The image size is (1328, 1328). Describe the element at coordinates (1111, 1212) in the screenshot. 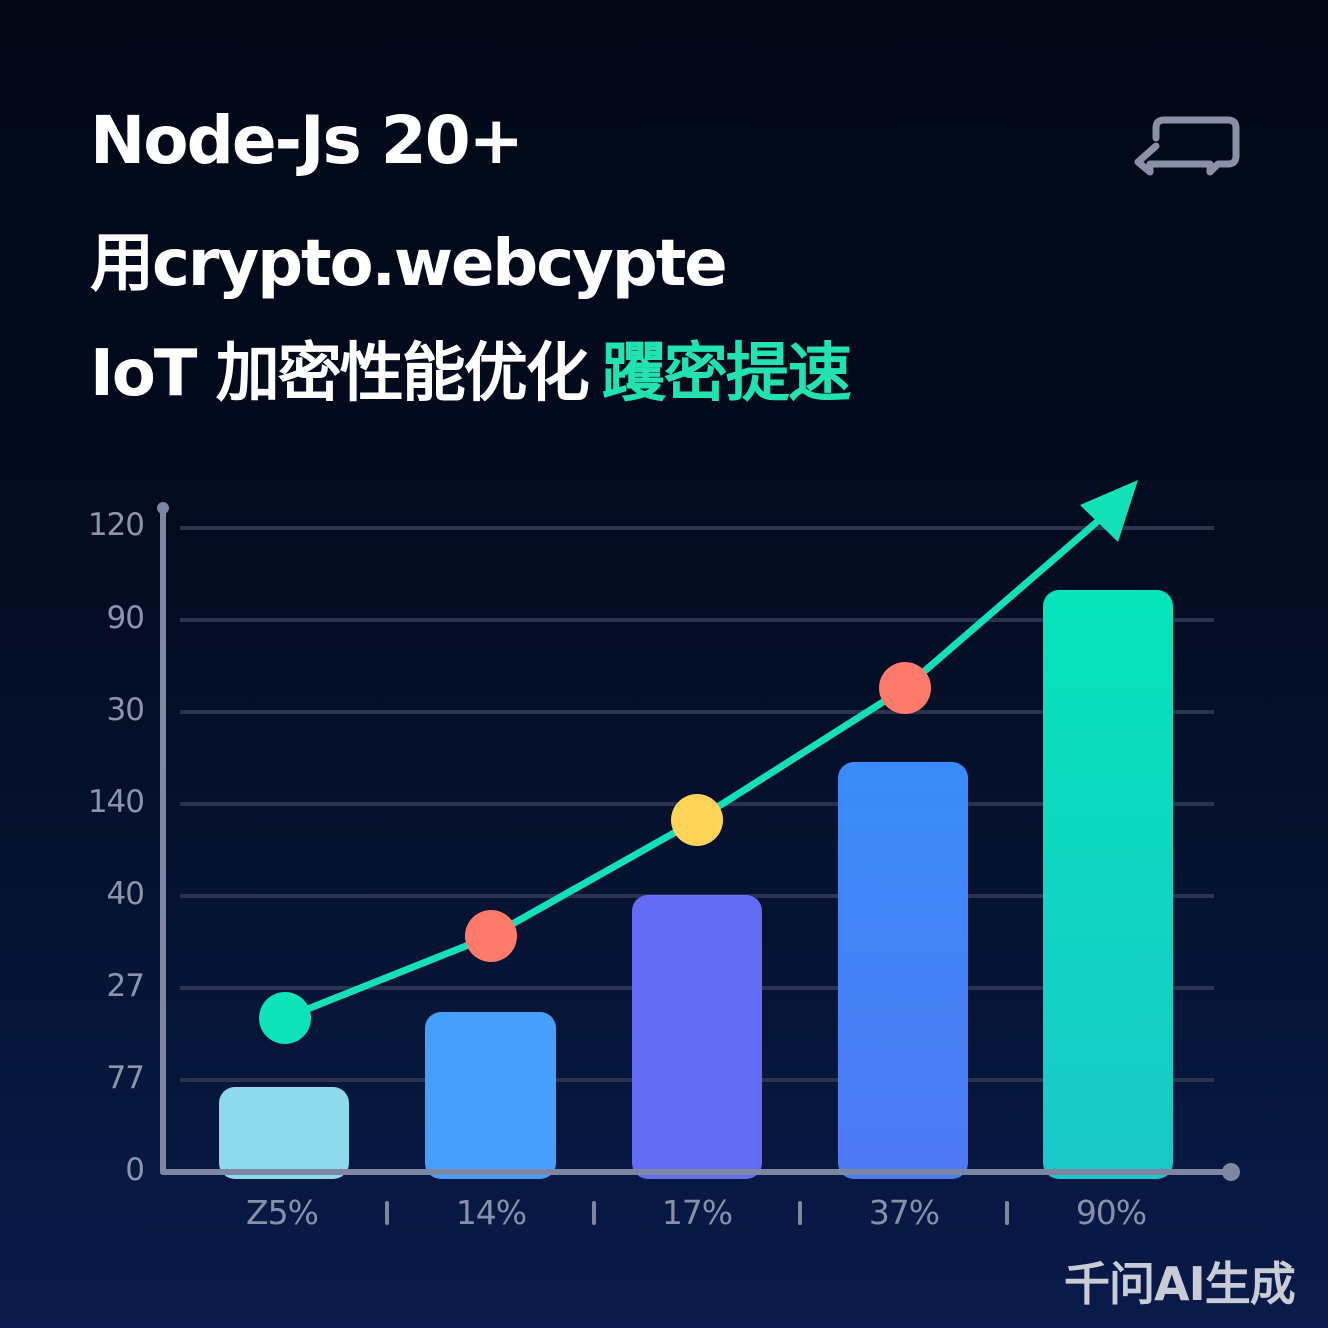

I see `x-tick-label: 90%` at that location.